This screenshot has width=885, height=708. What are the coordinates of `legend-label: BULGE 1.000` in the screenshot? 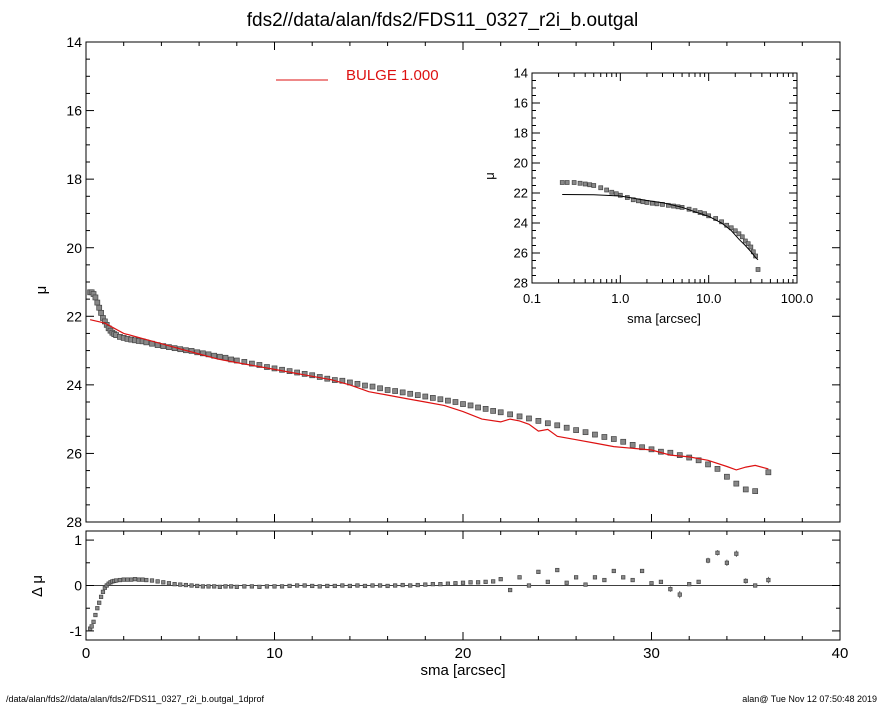 It's located at (392, 75).